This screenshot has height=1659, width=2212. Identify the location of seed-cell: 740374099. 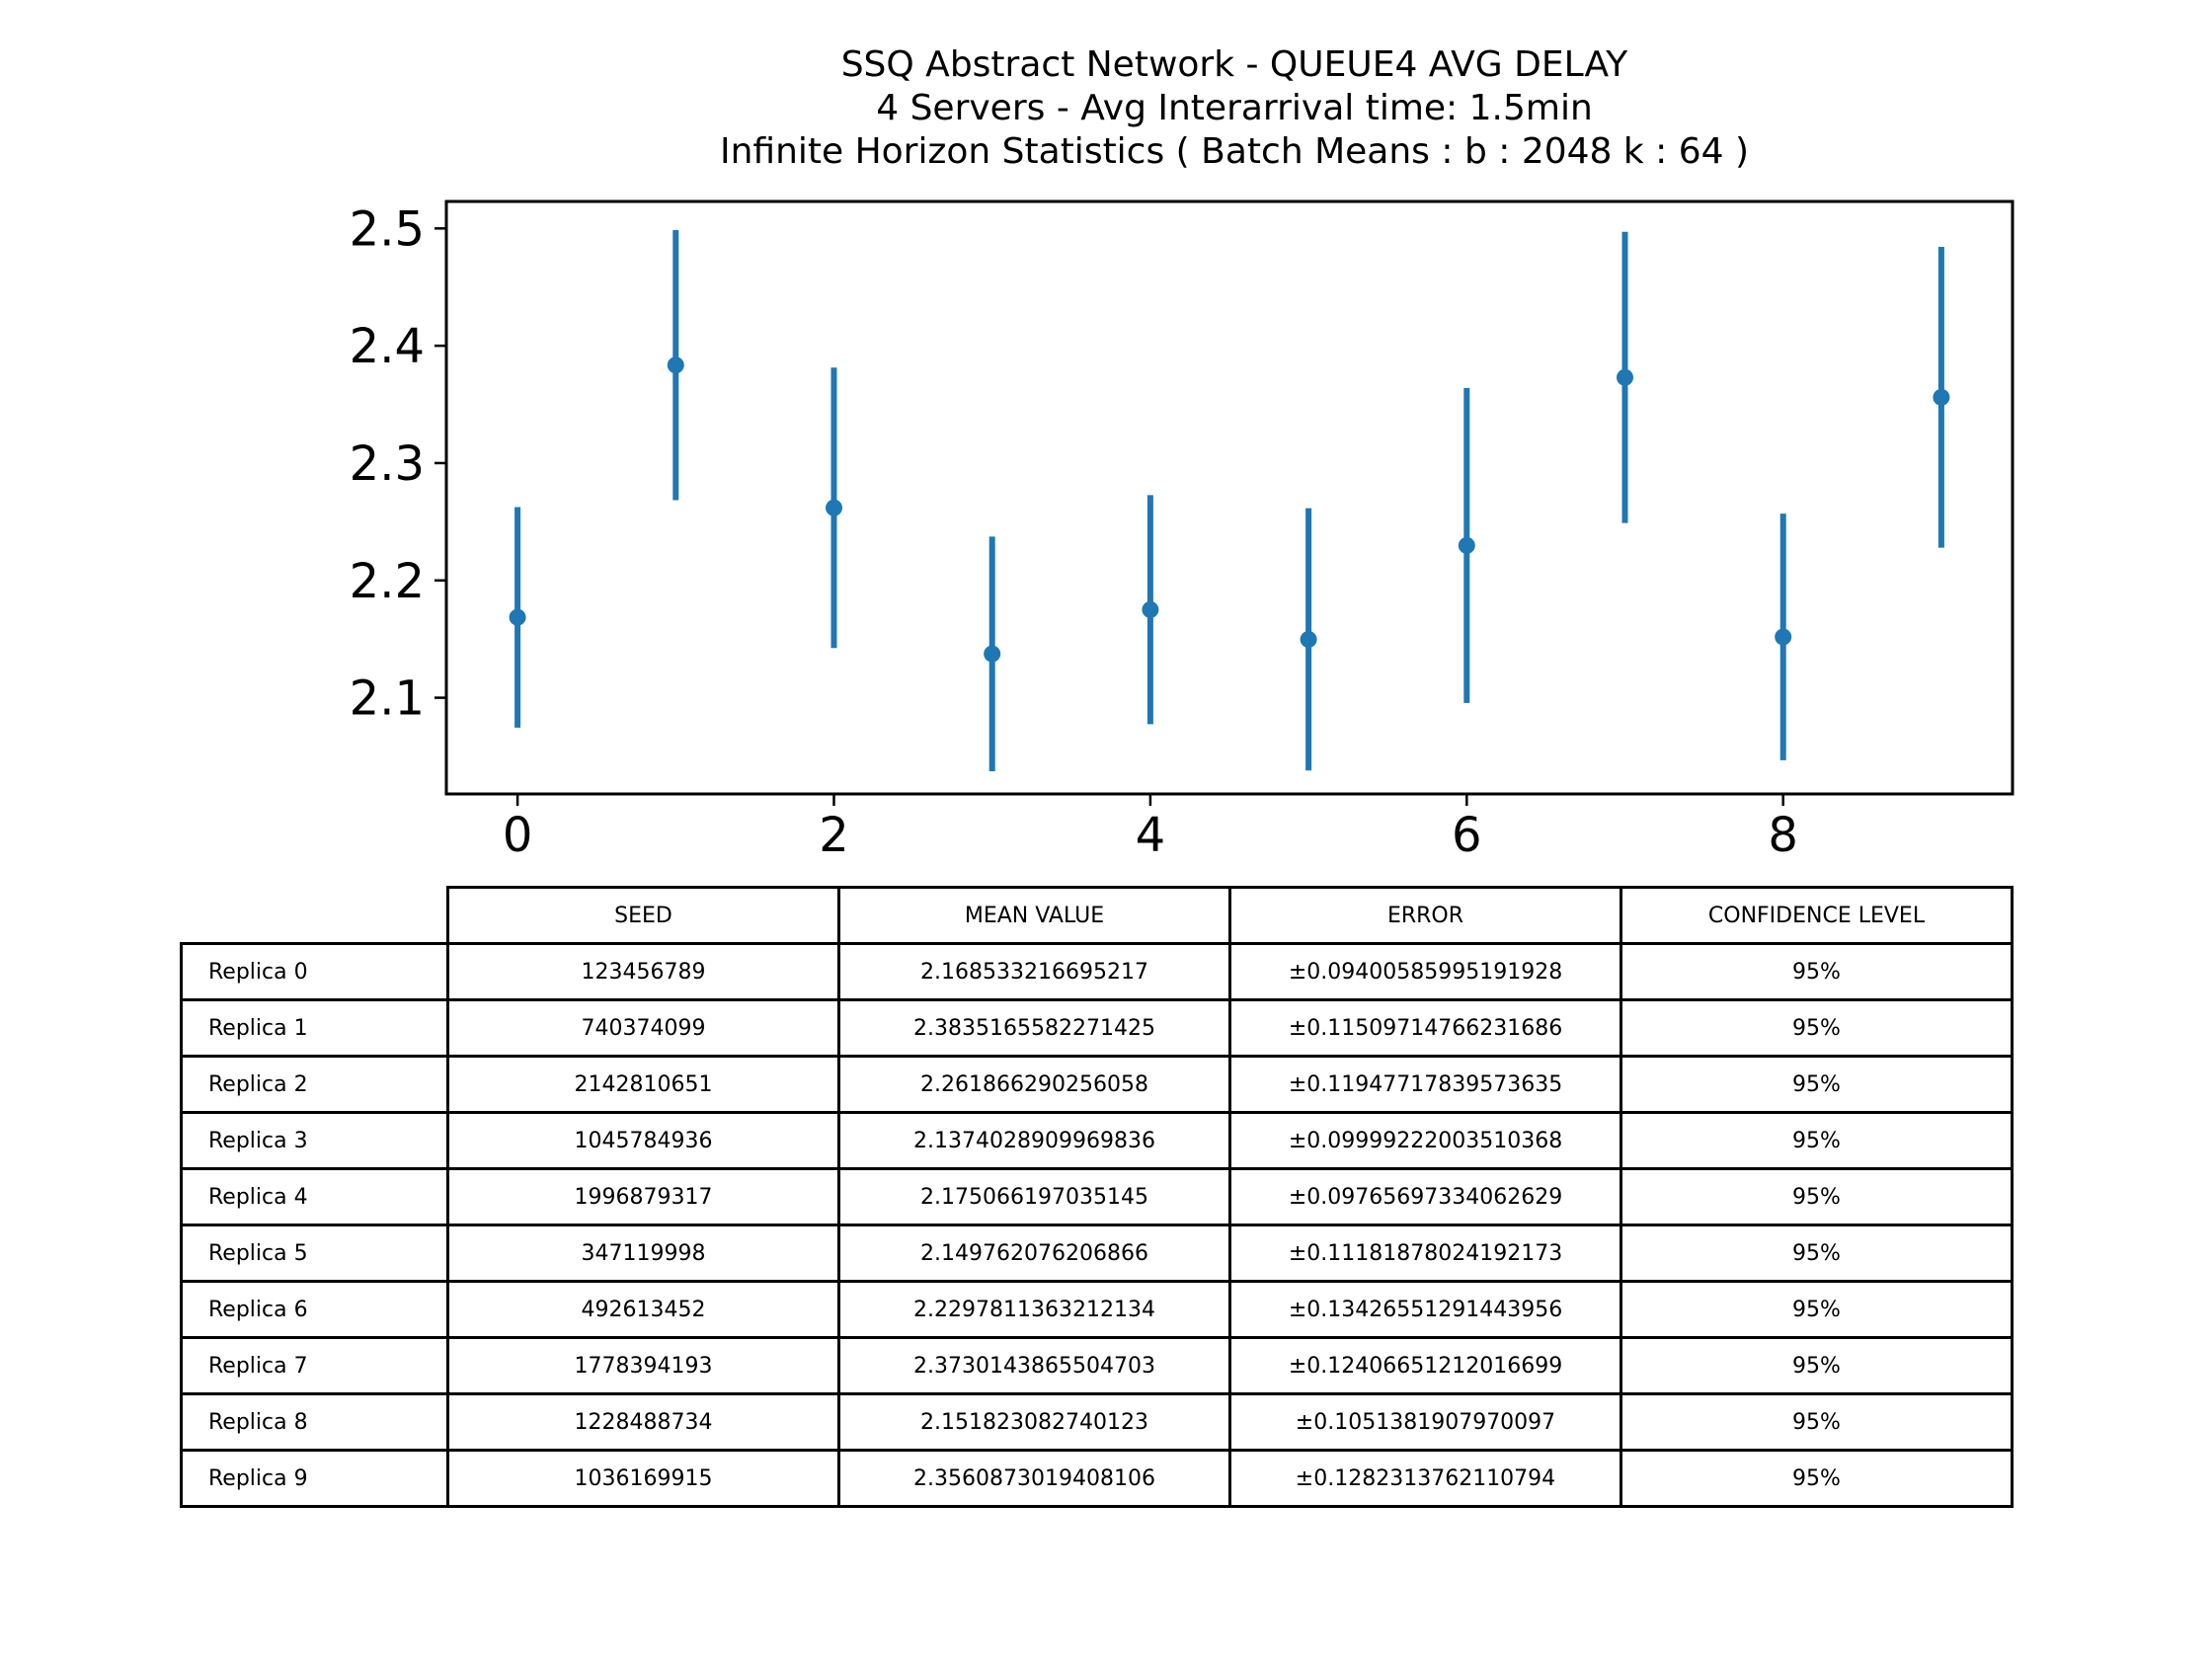
(643, 1028).